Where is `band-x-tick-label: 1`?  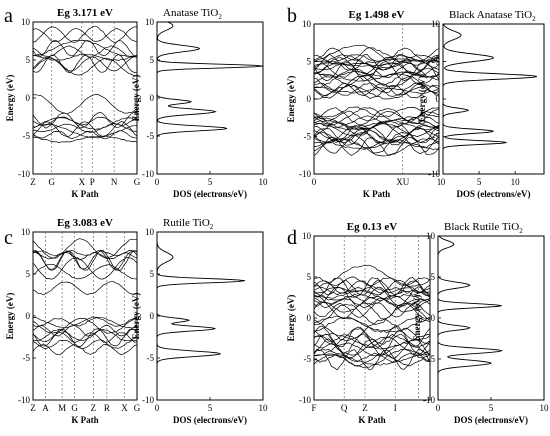 band-x-tick-label: 1 is located at coordinates (439, 182).